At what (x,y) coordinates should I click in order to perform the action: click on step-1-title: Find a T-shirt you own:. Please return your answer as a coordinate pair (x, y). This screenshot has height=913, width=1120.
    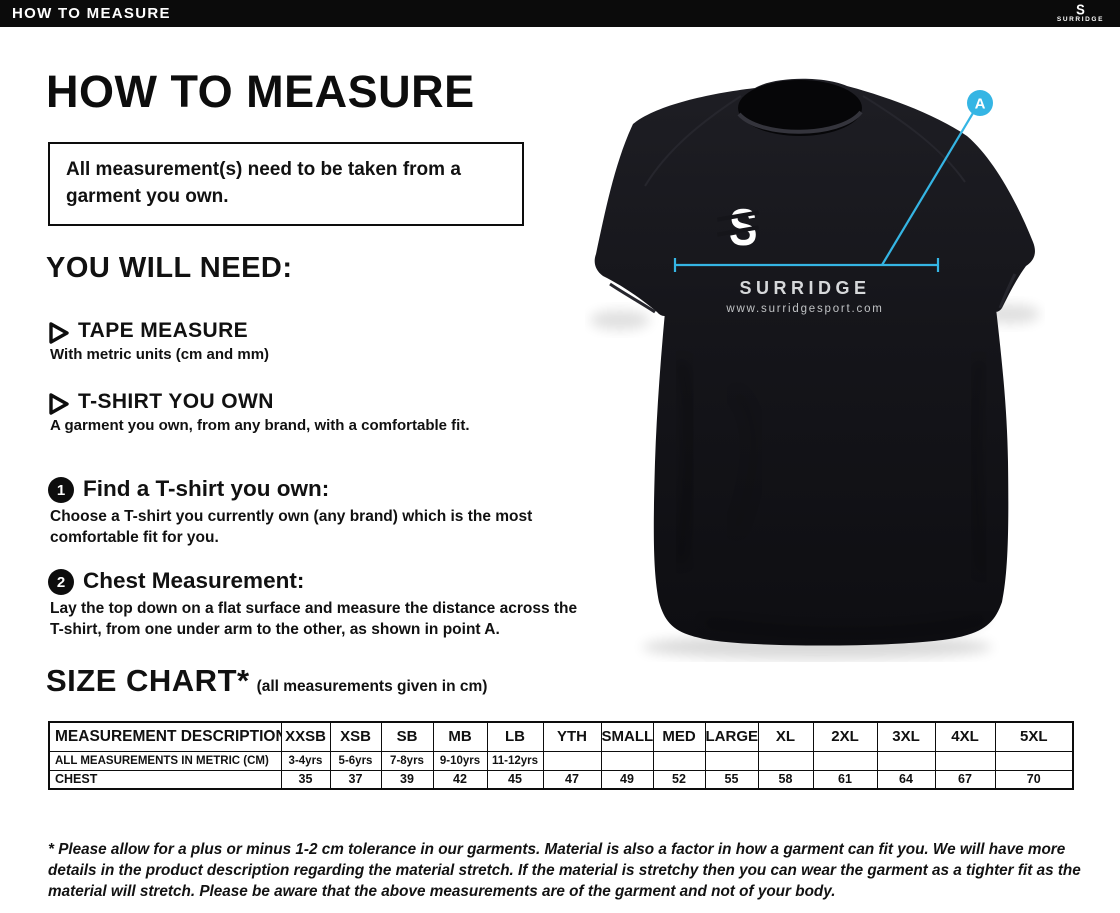
    Looking at the image, I should click on (206, 488).